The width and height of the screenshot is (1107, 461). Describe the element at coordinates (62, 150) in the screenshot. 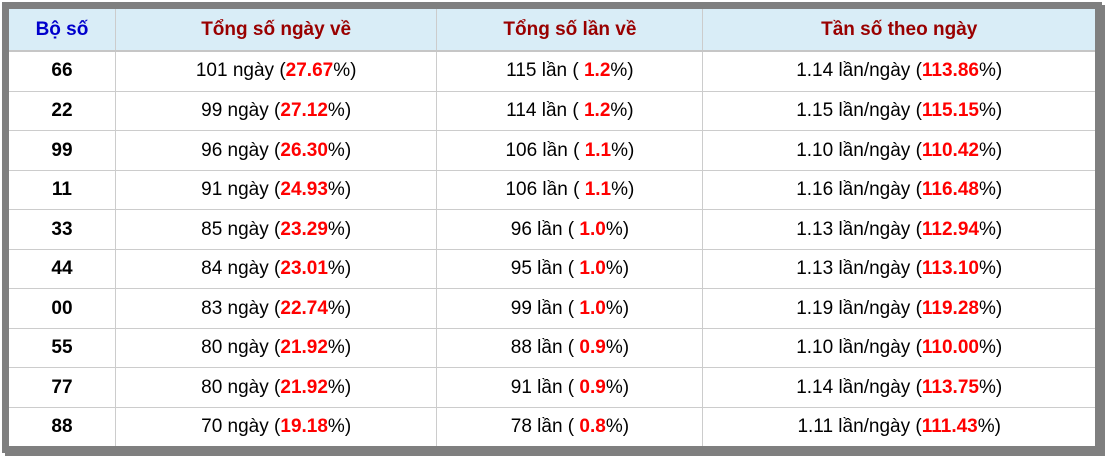

I see `pair-cell: 99` at that location.